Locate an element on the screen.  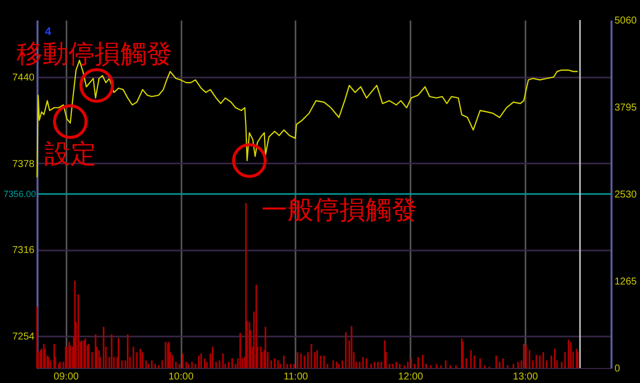
annotation: 設定 is located at coordinates (70, 155).